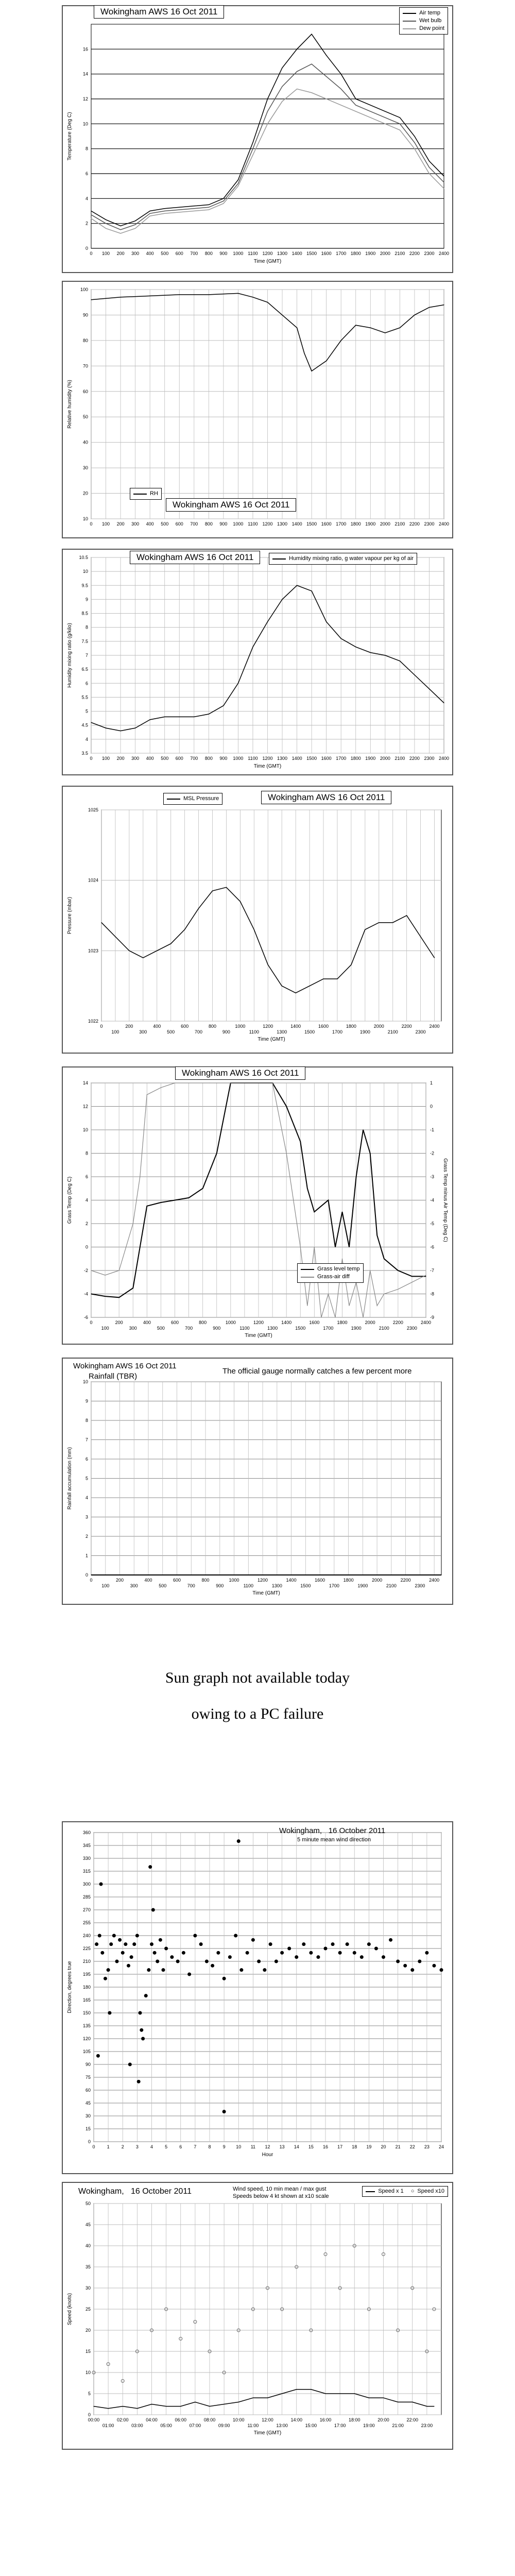 The height and width of the screenshot is (2576, 515). I want to click on wind-speed-legend: Speed x 1 ○ Speed x10, so click(405, 2191).